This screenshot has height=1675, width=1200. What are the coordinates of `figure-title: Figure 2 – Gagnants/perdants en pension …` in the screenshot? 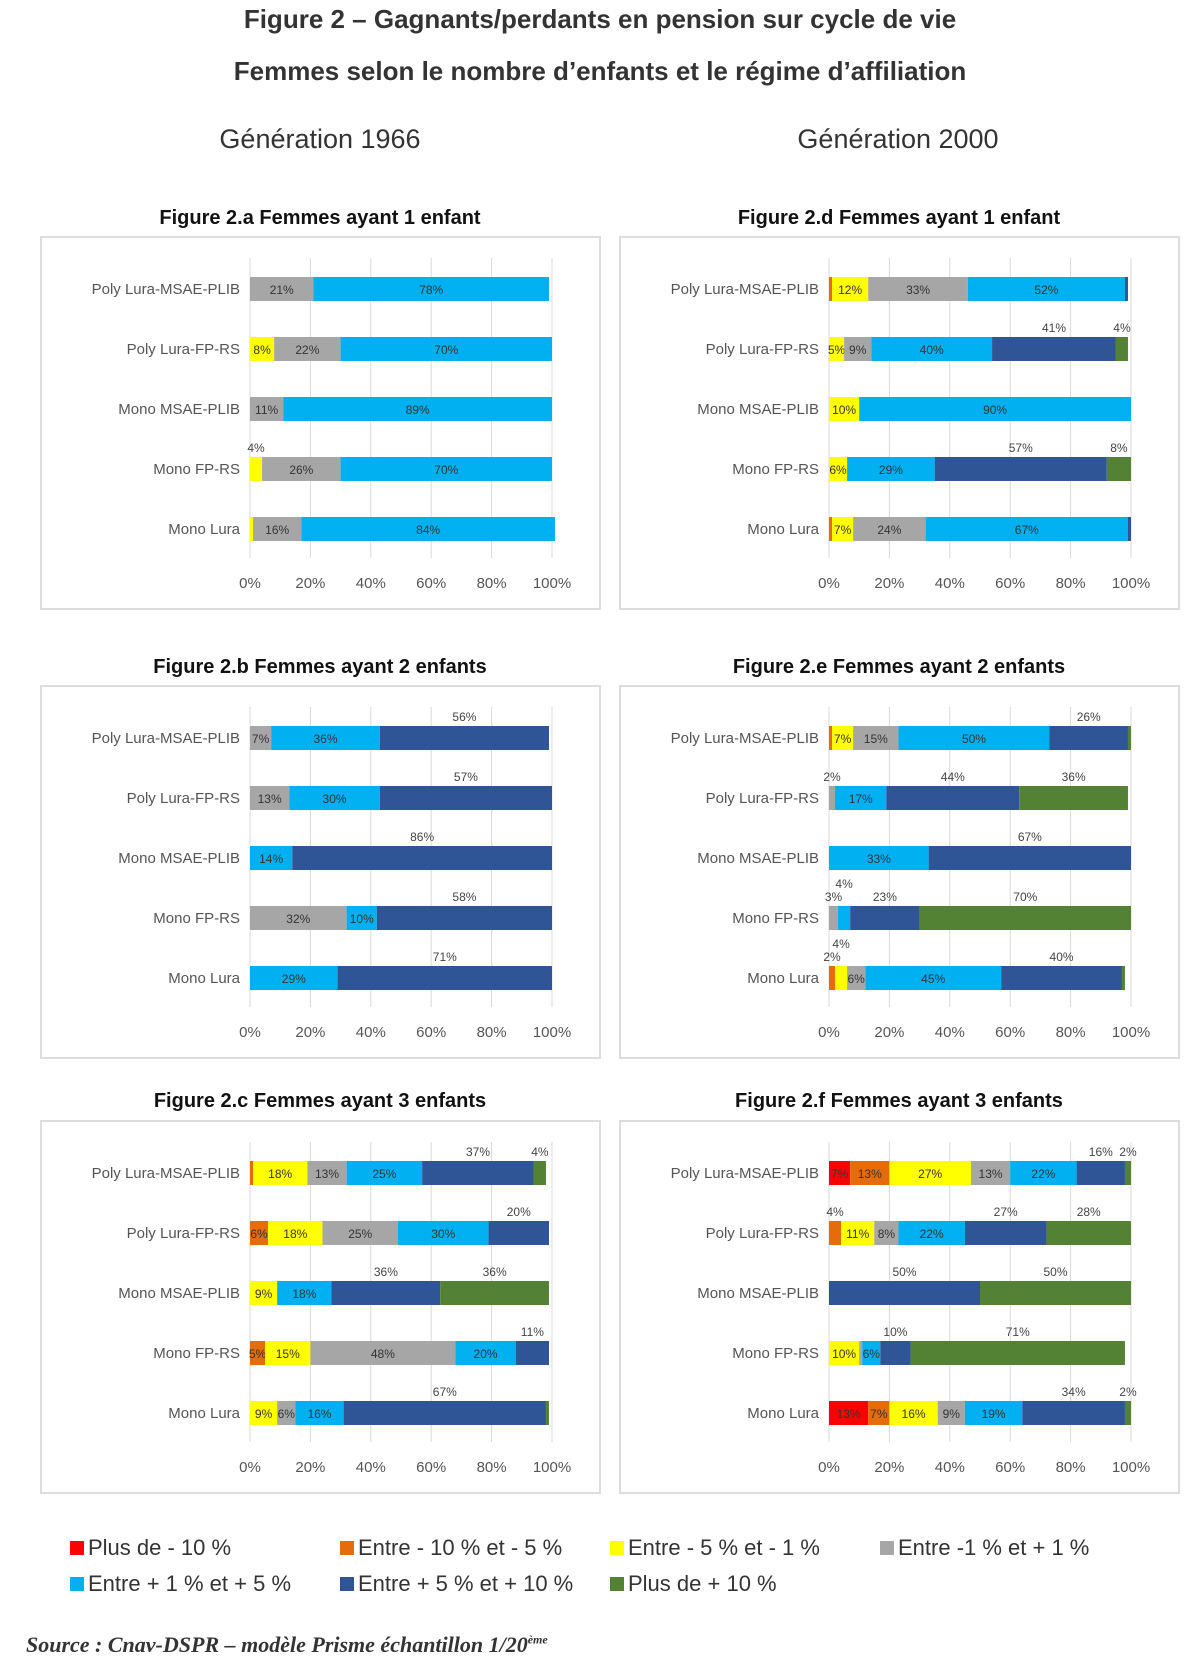 It's located at (600, 19).